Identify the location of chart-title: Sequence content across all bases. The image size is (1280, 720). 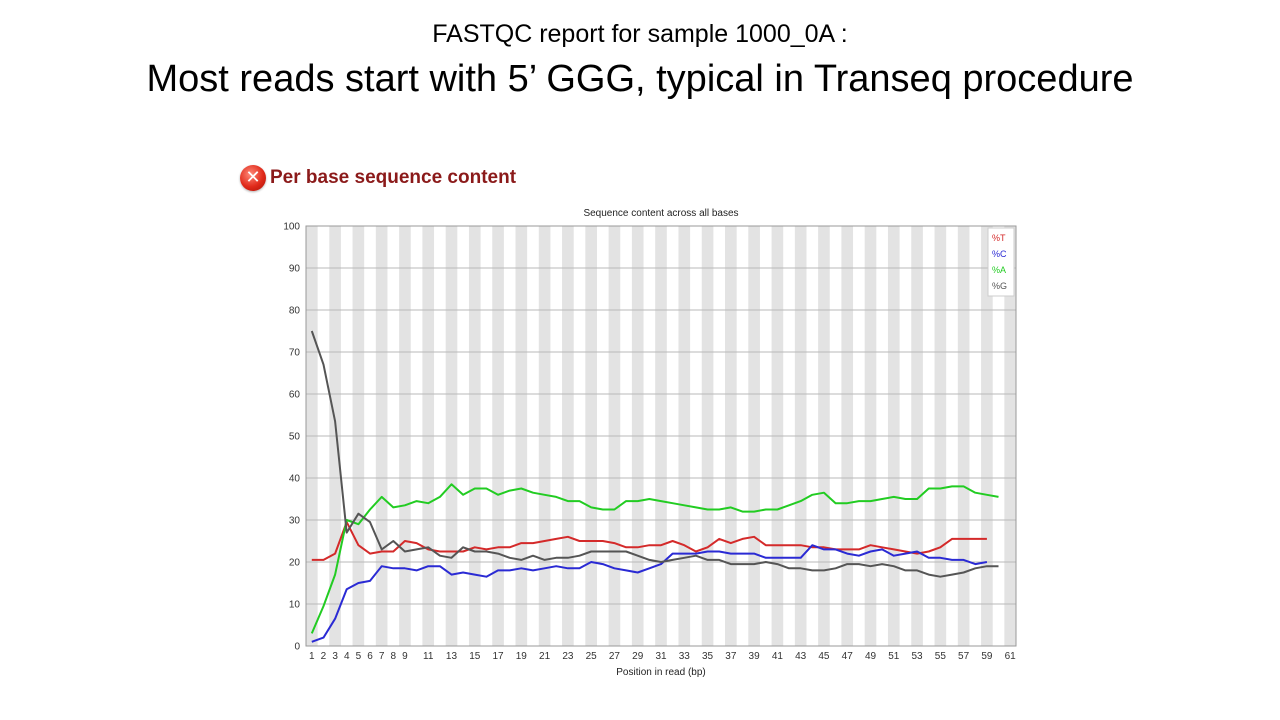
(660, 213).